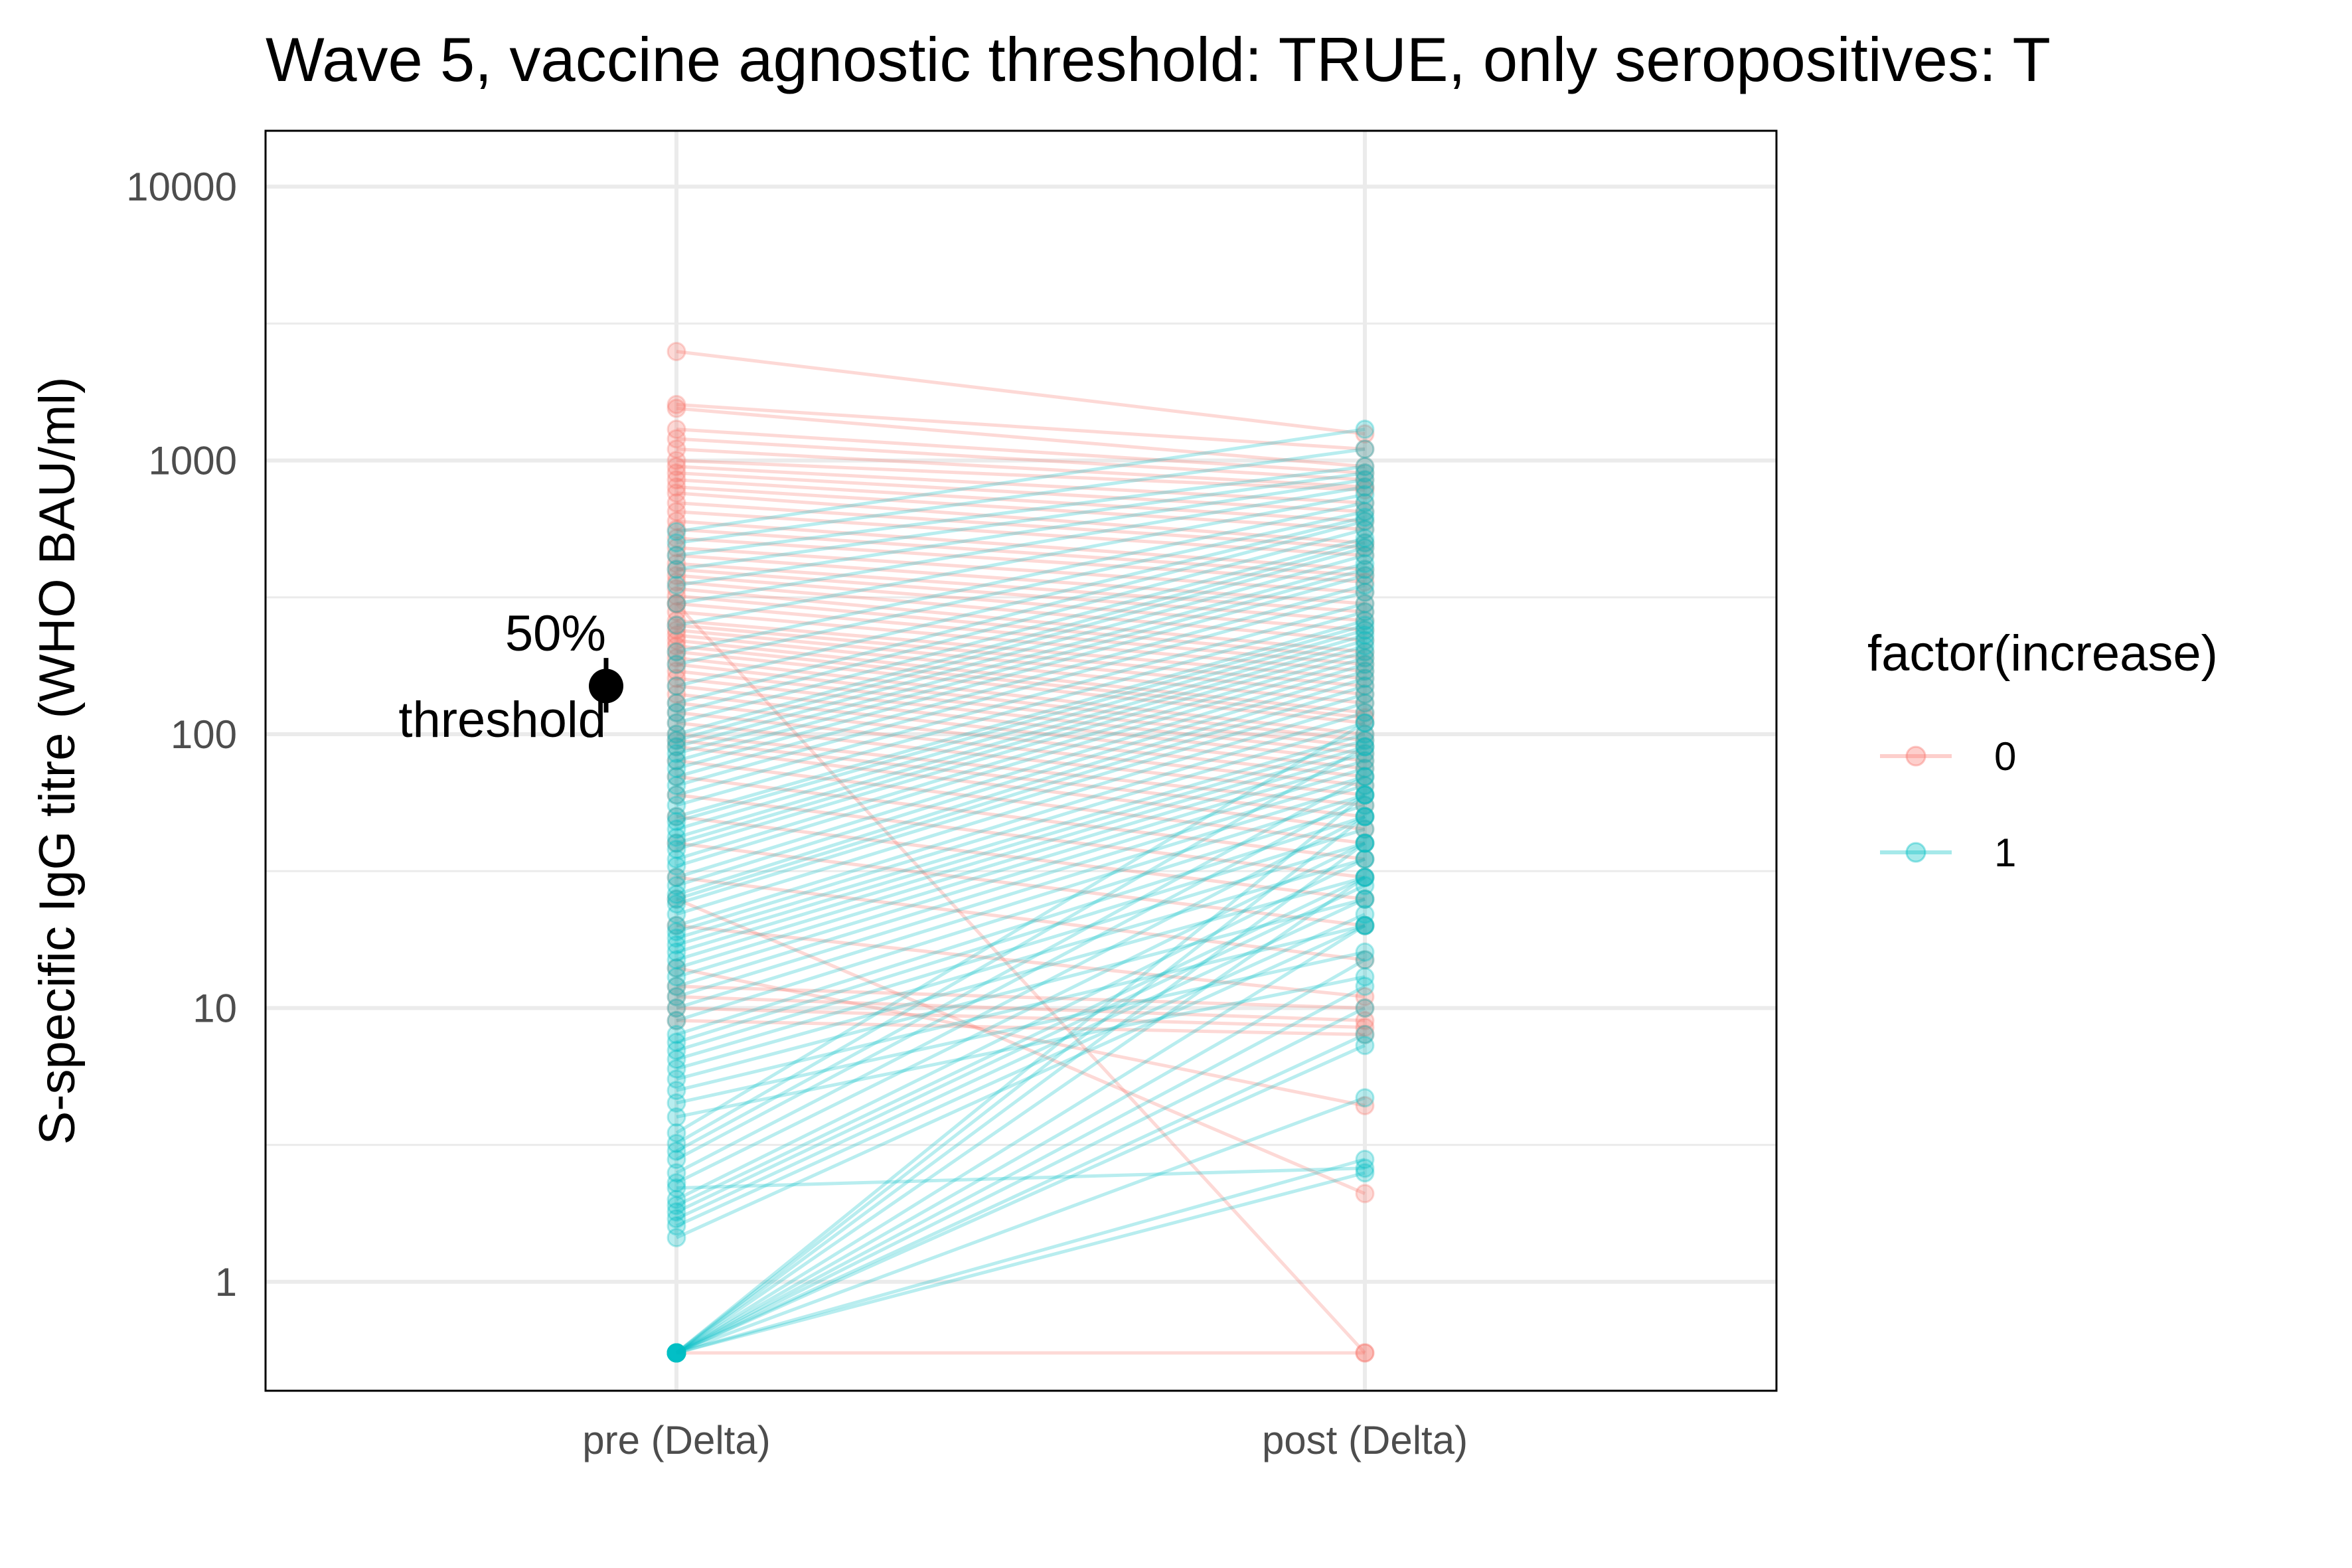 Image resolution: width=2352 pixels, height=1568 pixels. What do you see at coordinates (676, 1091) in the screenshot?
I see `series-1-point-55-pre` at bounding box center [676, 1091].